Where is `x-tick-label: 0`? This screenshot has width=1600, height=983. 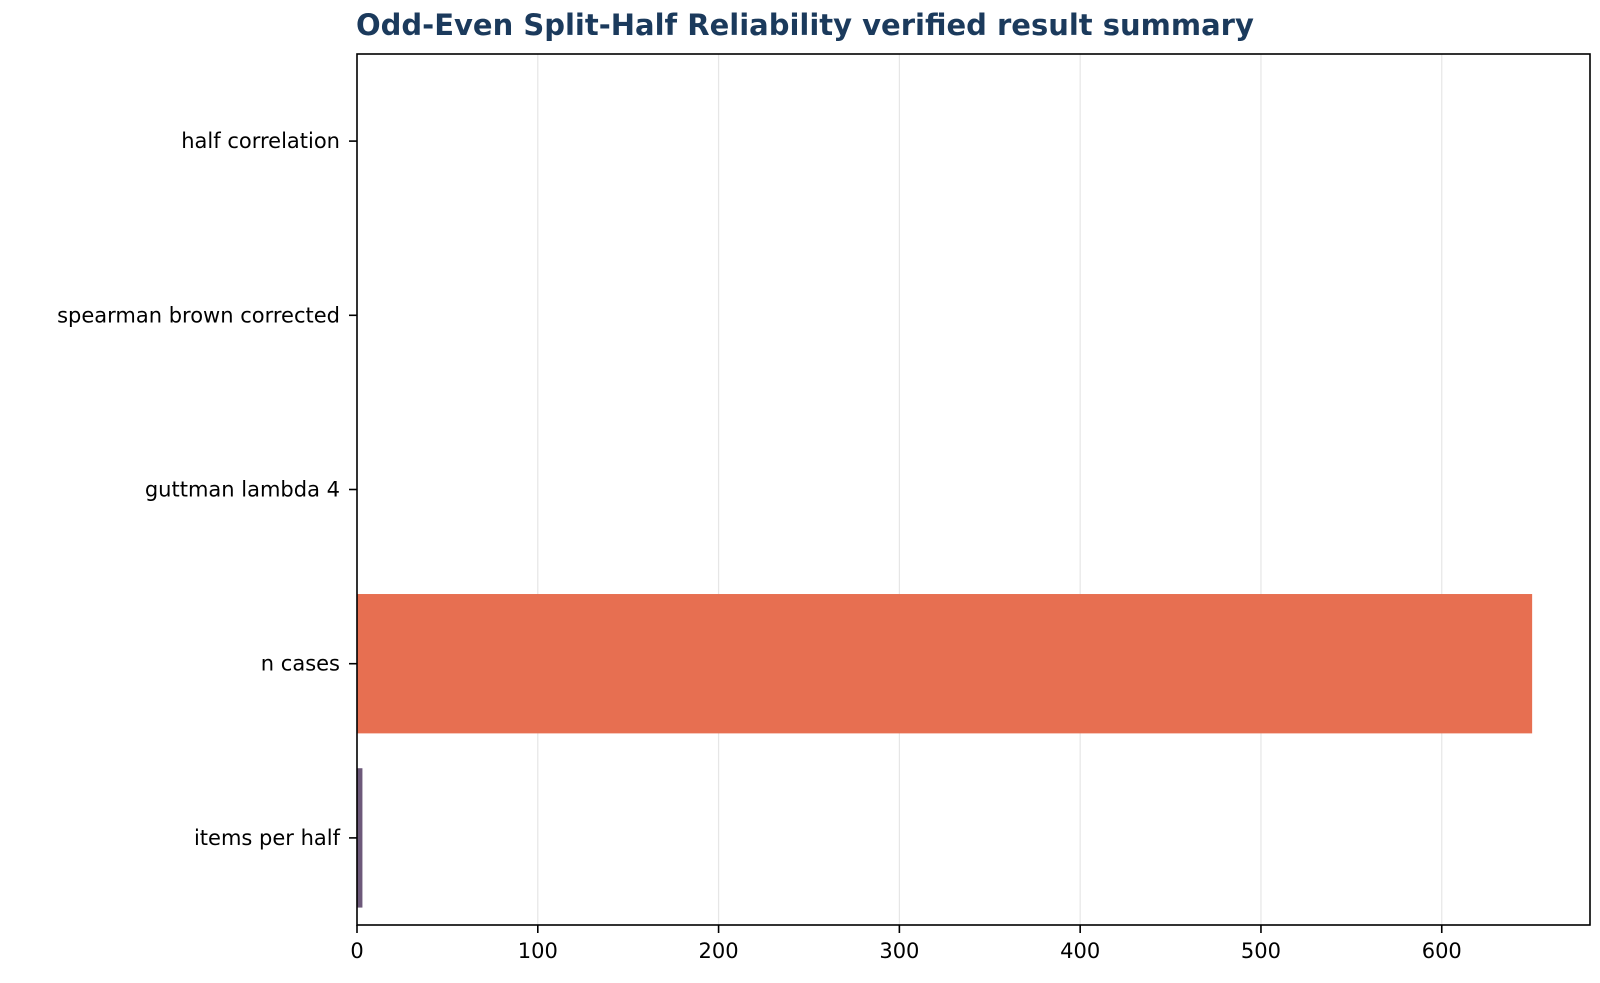
x-tick-label: 0 is located at coordinates (356, 951).